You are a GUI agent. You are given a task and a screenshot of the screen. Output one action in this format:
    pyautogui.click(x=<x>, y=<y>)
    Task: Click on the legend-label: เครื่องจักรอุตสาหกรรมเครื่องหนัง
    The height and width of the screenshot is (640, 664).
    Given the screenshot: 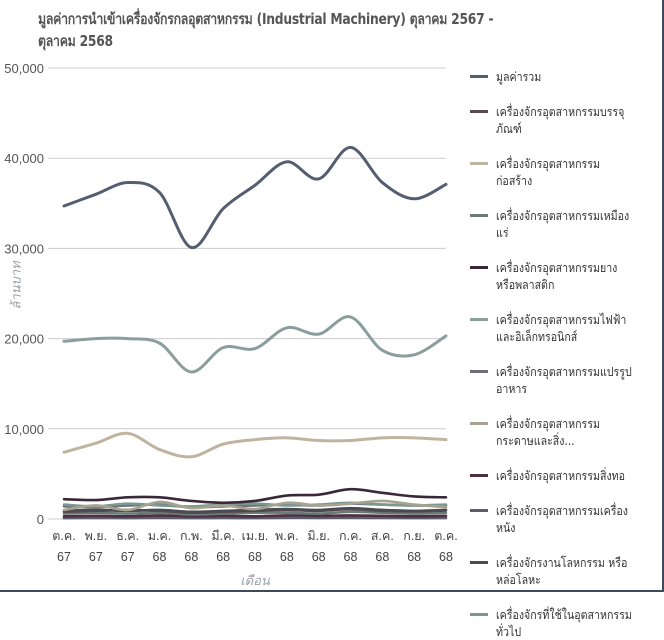 What is the action you would take?
    pyautogui.click(x=565, y=519)
    